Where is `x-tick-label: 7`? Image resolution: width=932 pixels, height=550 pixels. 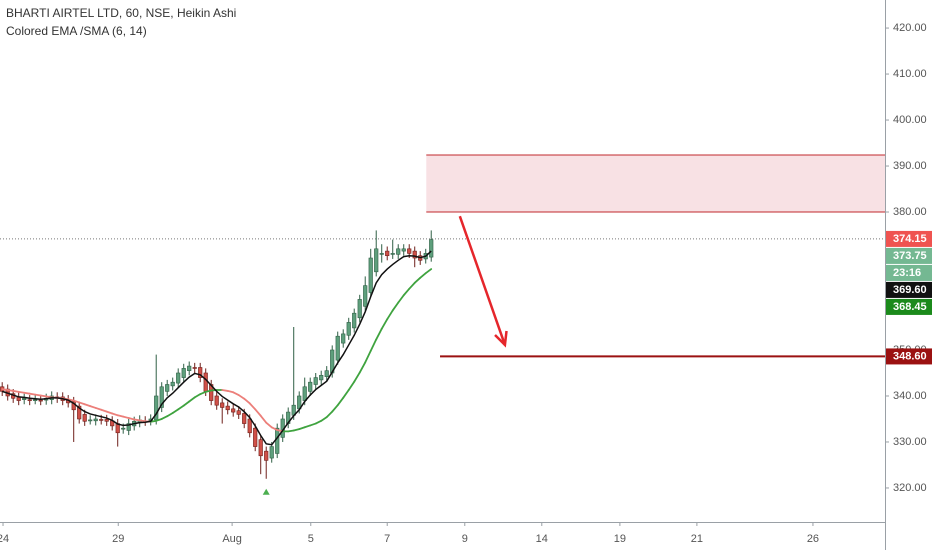
x-tick-label: 7 is located at coordinates (387, 539).